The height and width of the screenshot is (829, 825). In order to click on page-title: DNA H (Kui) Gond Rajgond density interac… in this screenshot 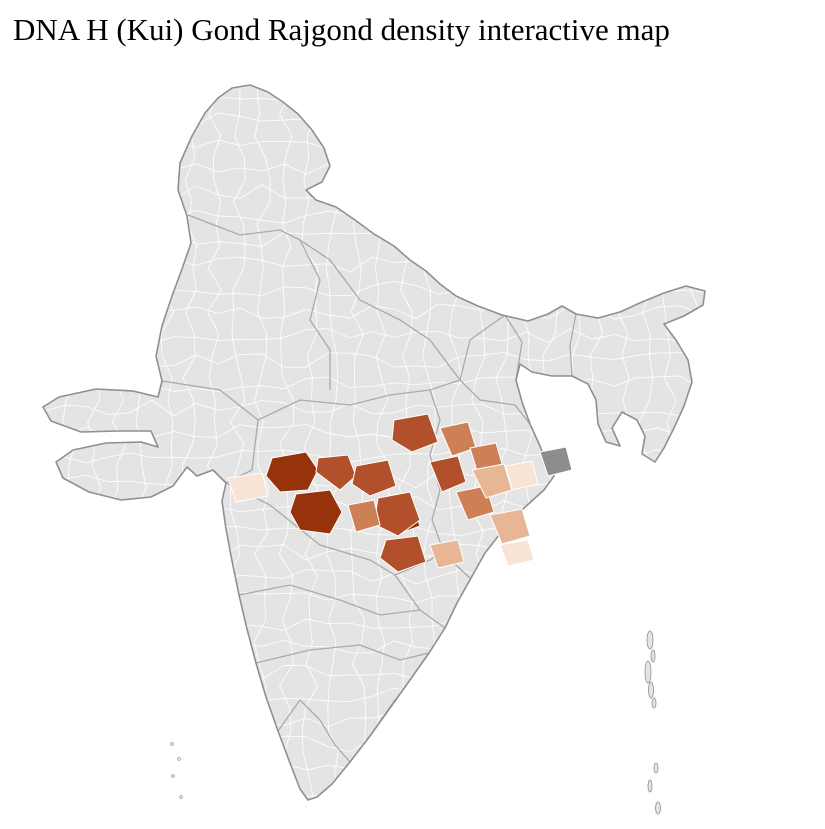, I will do `click(341, 29)`.